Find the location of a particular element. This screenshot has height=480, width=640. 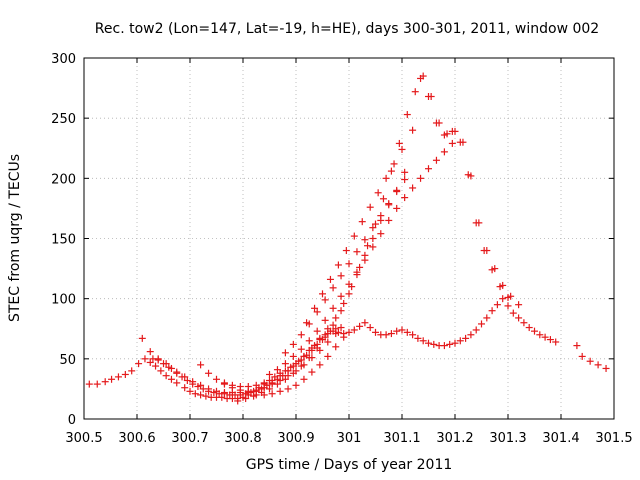

y-tick-label: 50 is located at coordinates (67, 360).